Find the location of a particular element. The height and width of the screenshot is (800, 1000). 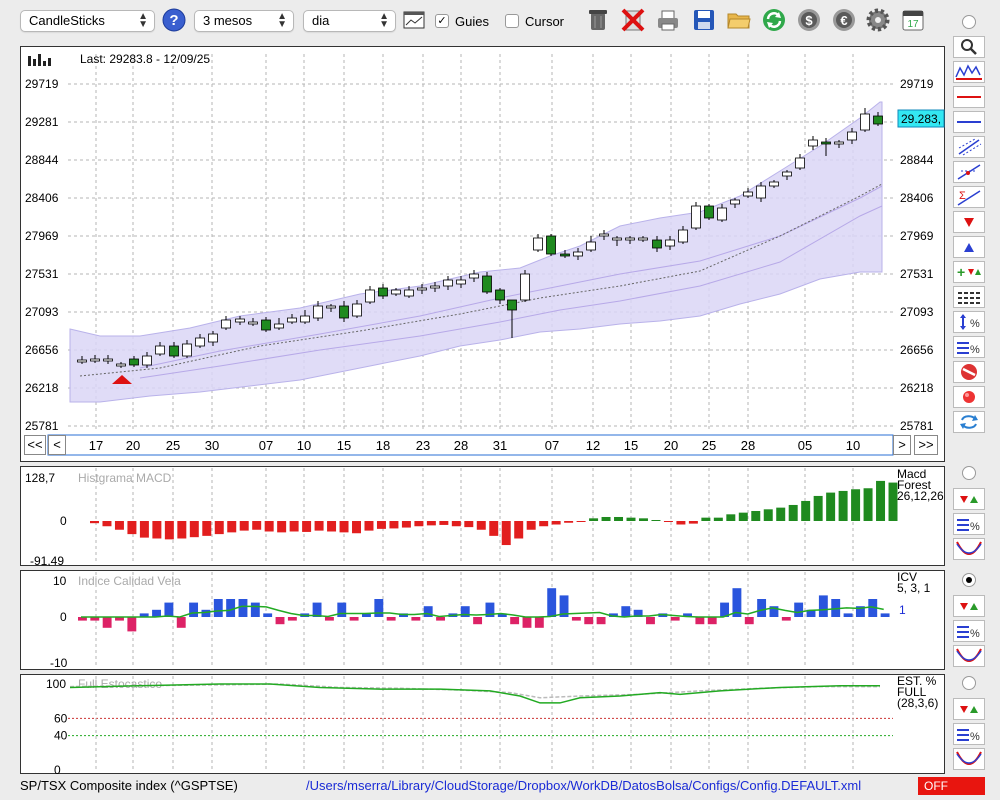

zoom-button is located at coordinates (969, 47).